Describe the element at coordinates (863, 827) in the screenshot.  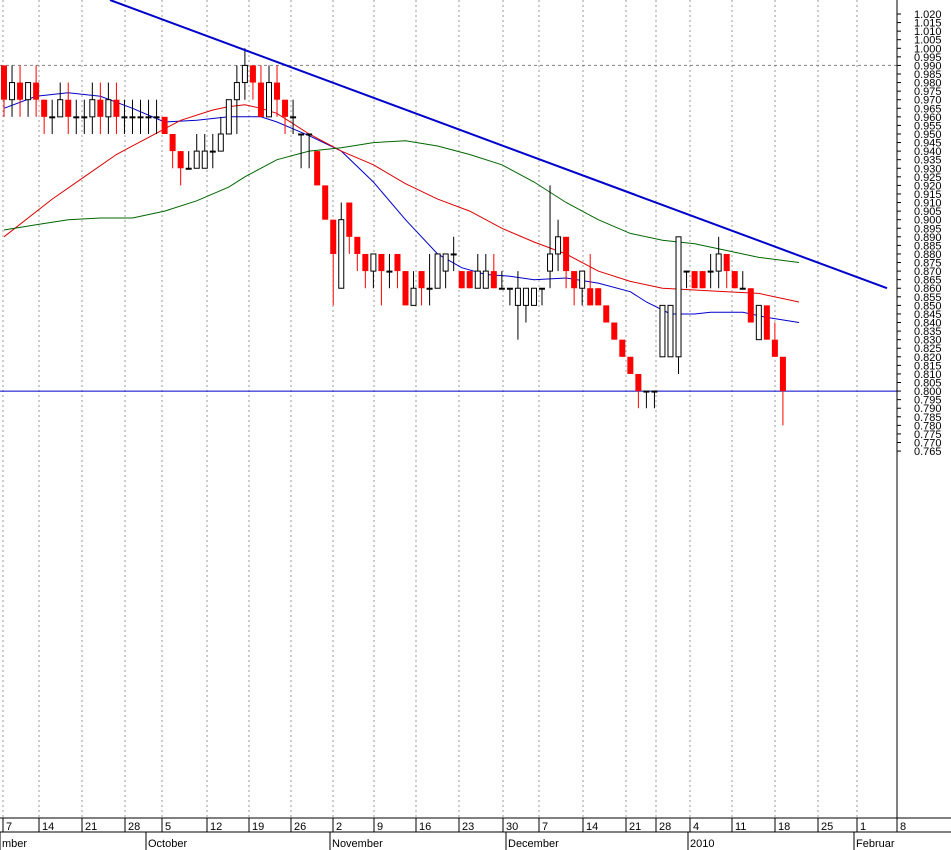
I see `x-tick-label: 1` at that location.